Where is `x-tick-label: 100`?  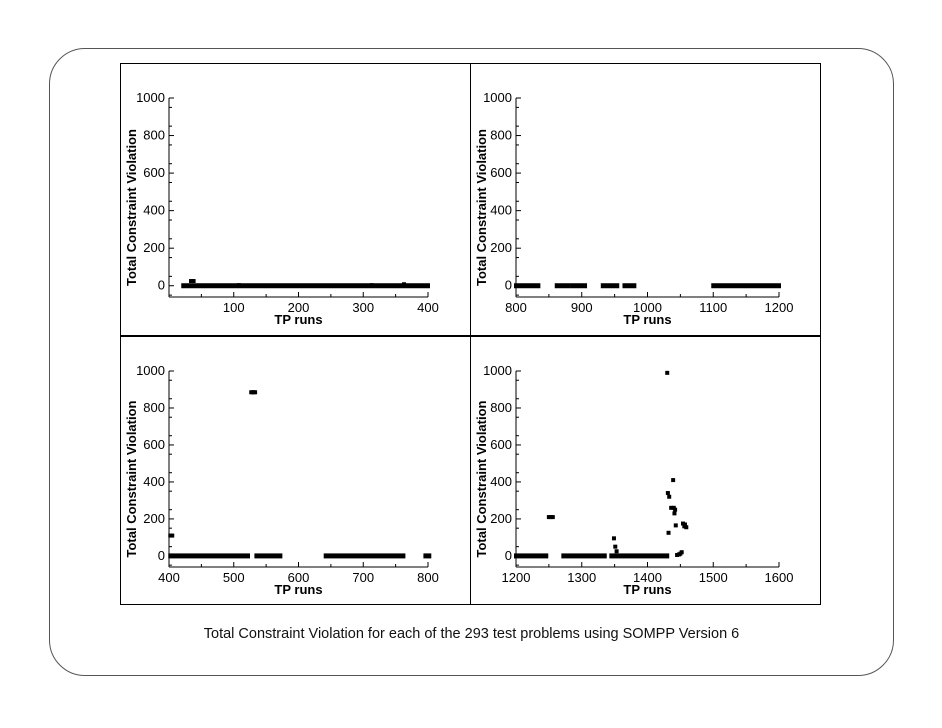 x-tick-label: 100 is located at coordinates (234, 307).